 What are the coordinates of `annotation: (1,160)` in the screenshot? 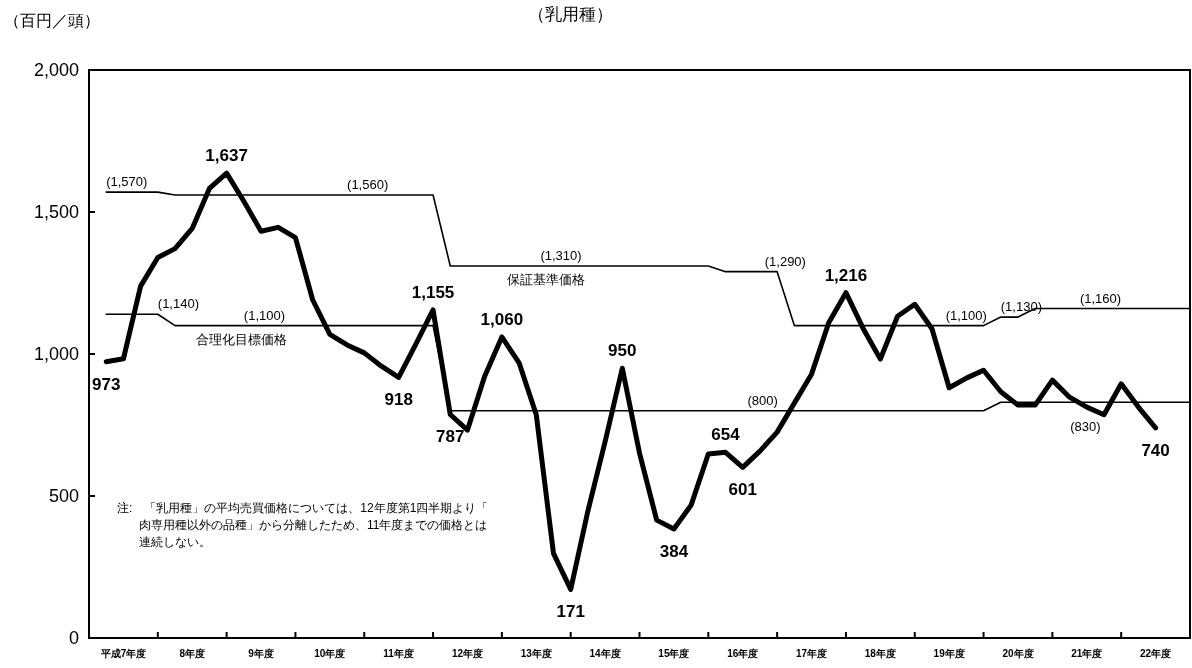 It's located at (1100, 298).